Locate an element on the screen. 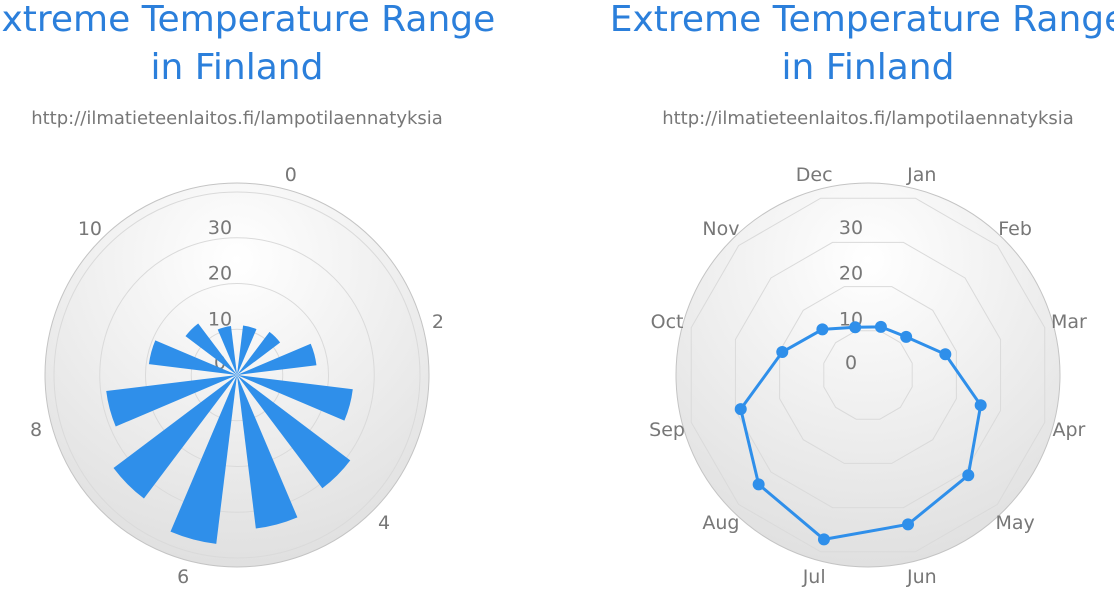  right-chart-title: Extreme Temperature Range in Finland is located at coordinates (861, 44).